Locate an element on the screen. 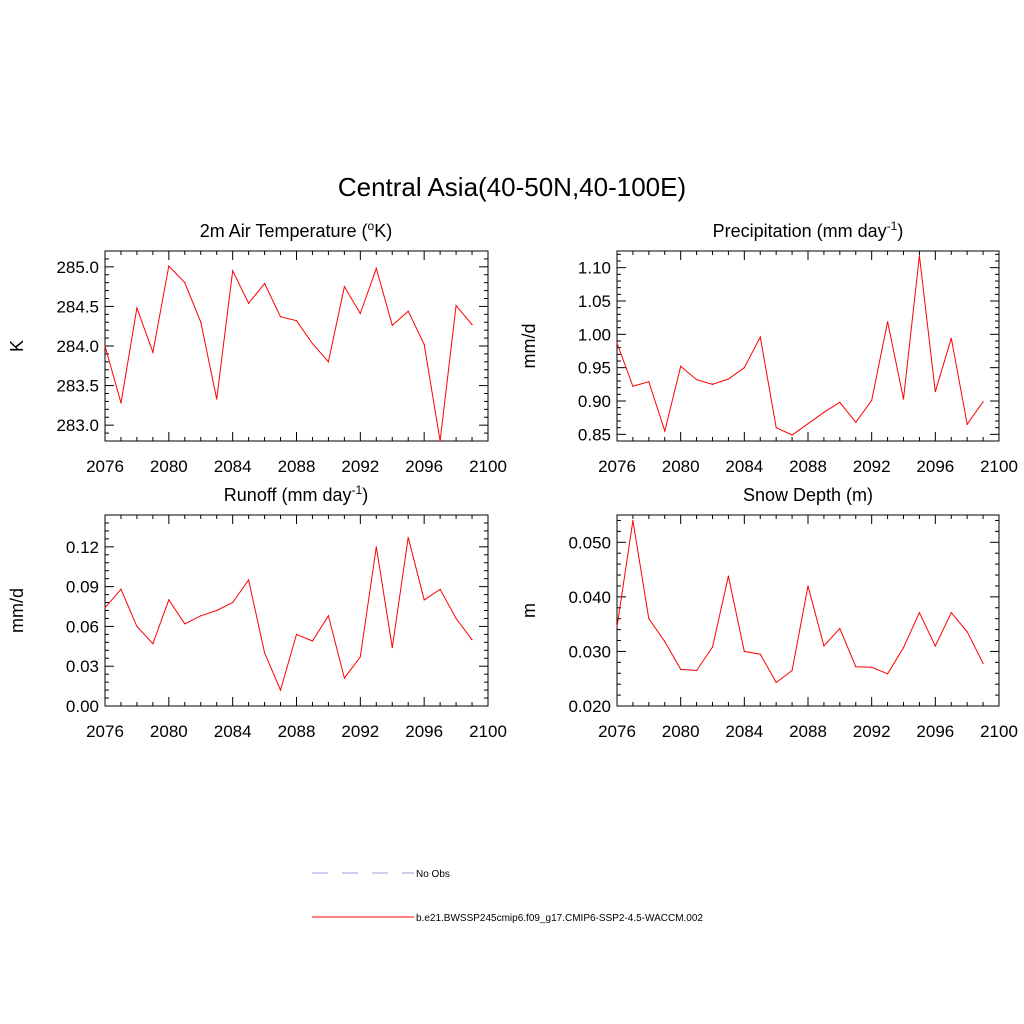 This screenshot has height=1024, width=1024. air-temperature-title-text: 2m Air Temperature ( is located at coordinates (284, 231).